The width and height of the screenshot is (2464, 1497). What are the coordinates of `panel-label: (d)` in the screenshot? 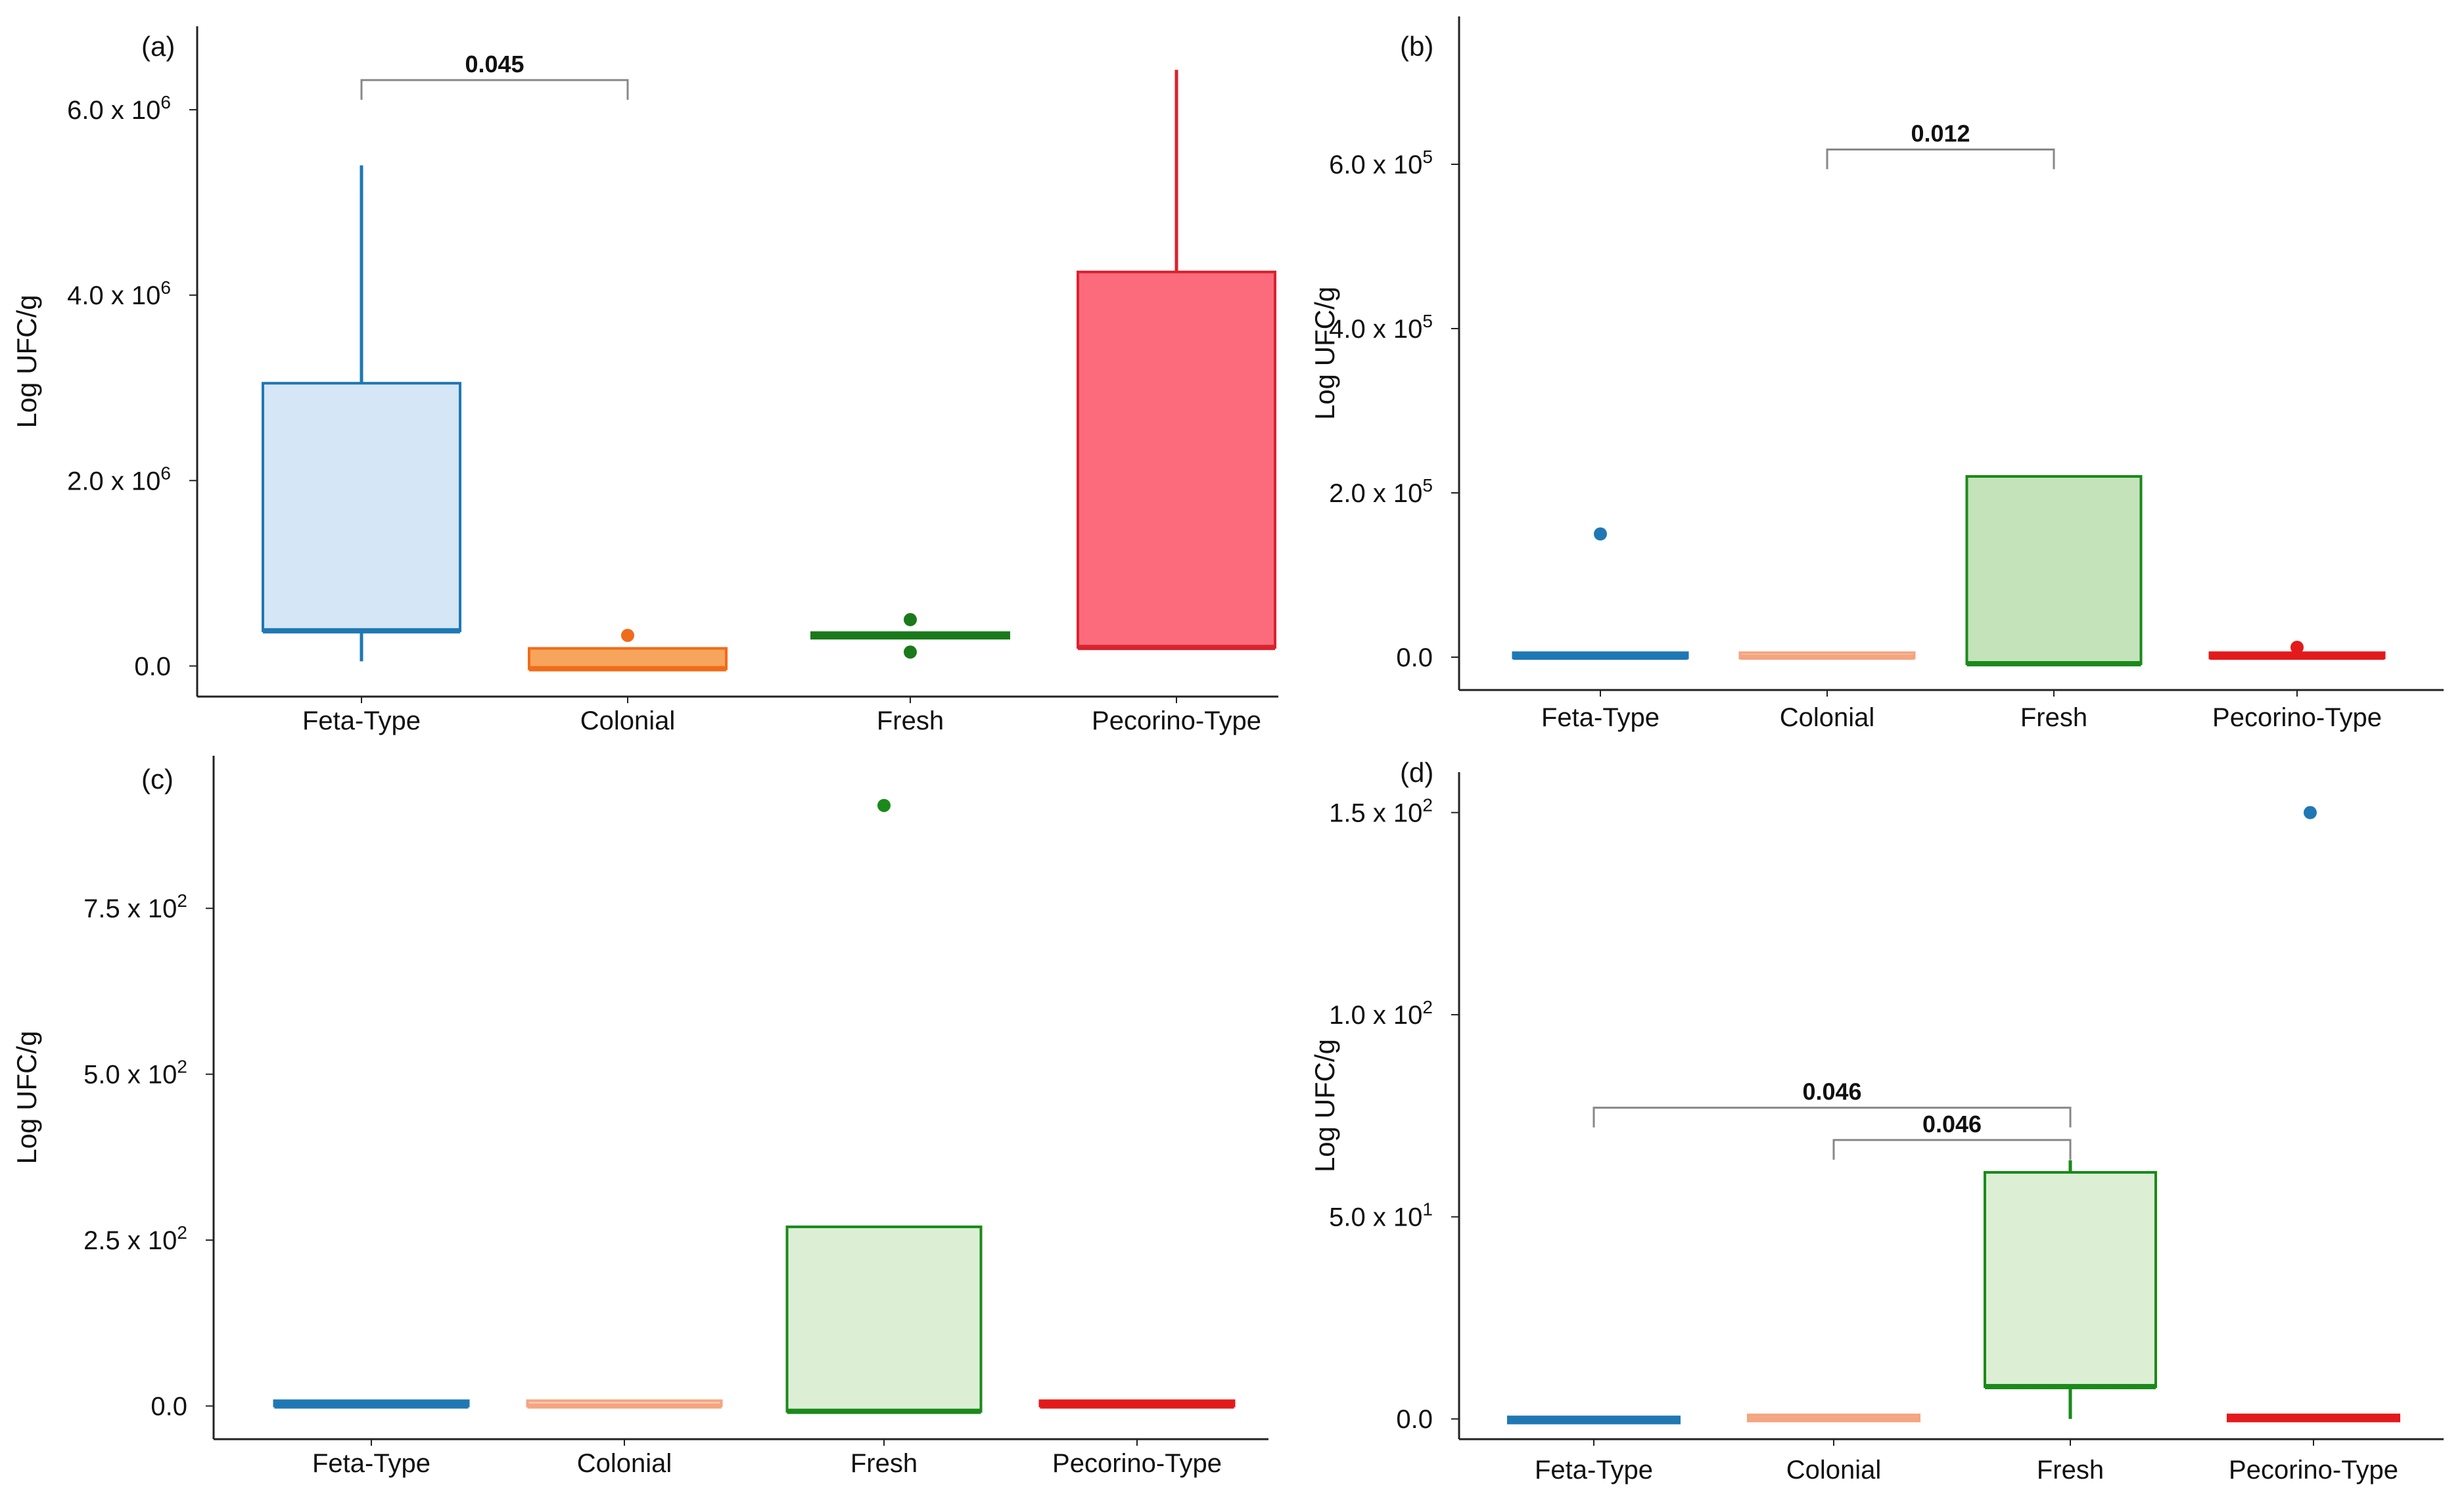 It's located at (1416, 772).